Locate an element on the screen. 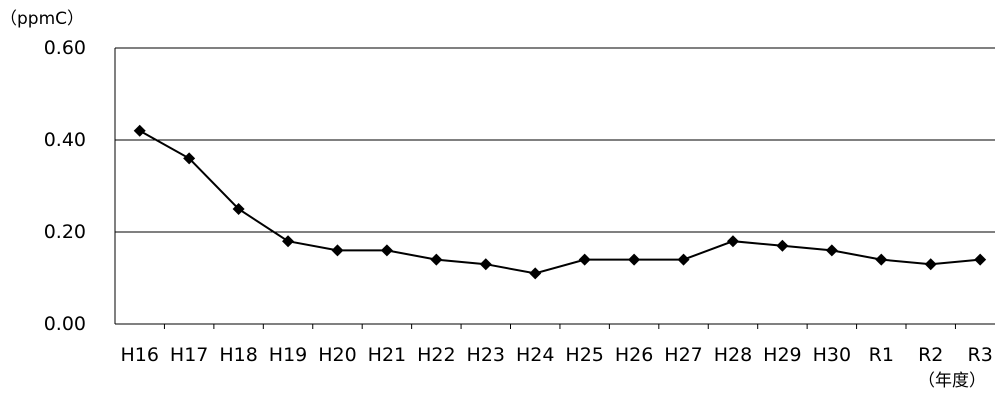 The image size is (997, 394). x-tick-label: H17 is located at coordinates (189, 355).